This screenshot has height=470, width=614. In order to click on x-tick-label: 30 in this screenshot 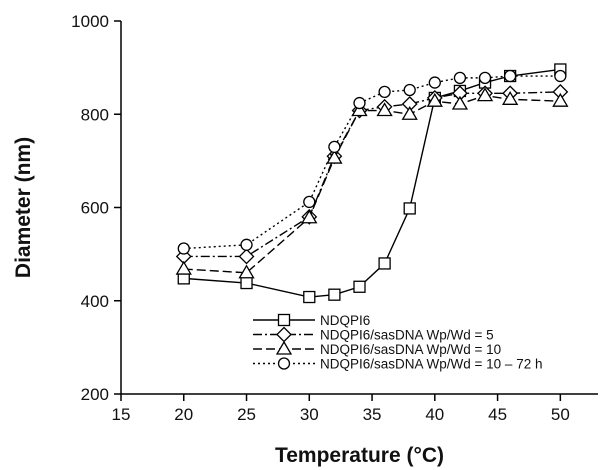, I will do `click(309, 414)`.